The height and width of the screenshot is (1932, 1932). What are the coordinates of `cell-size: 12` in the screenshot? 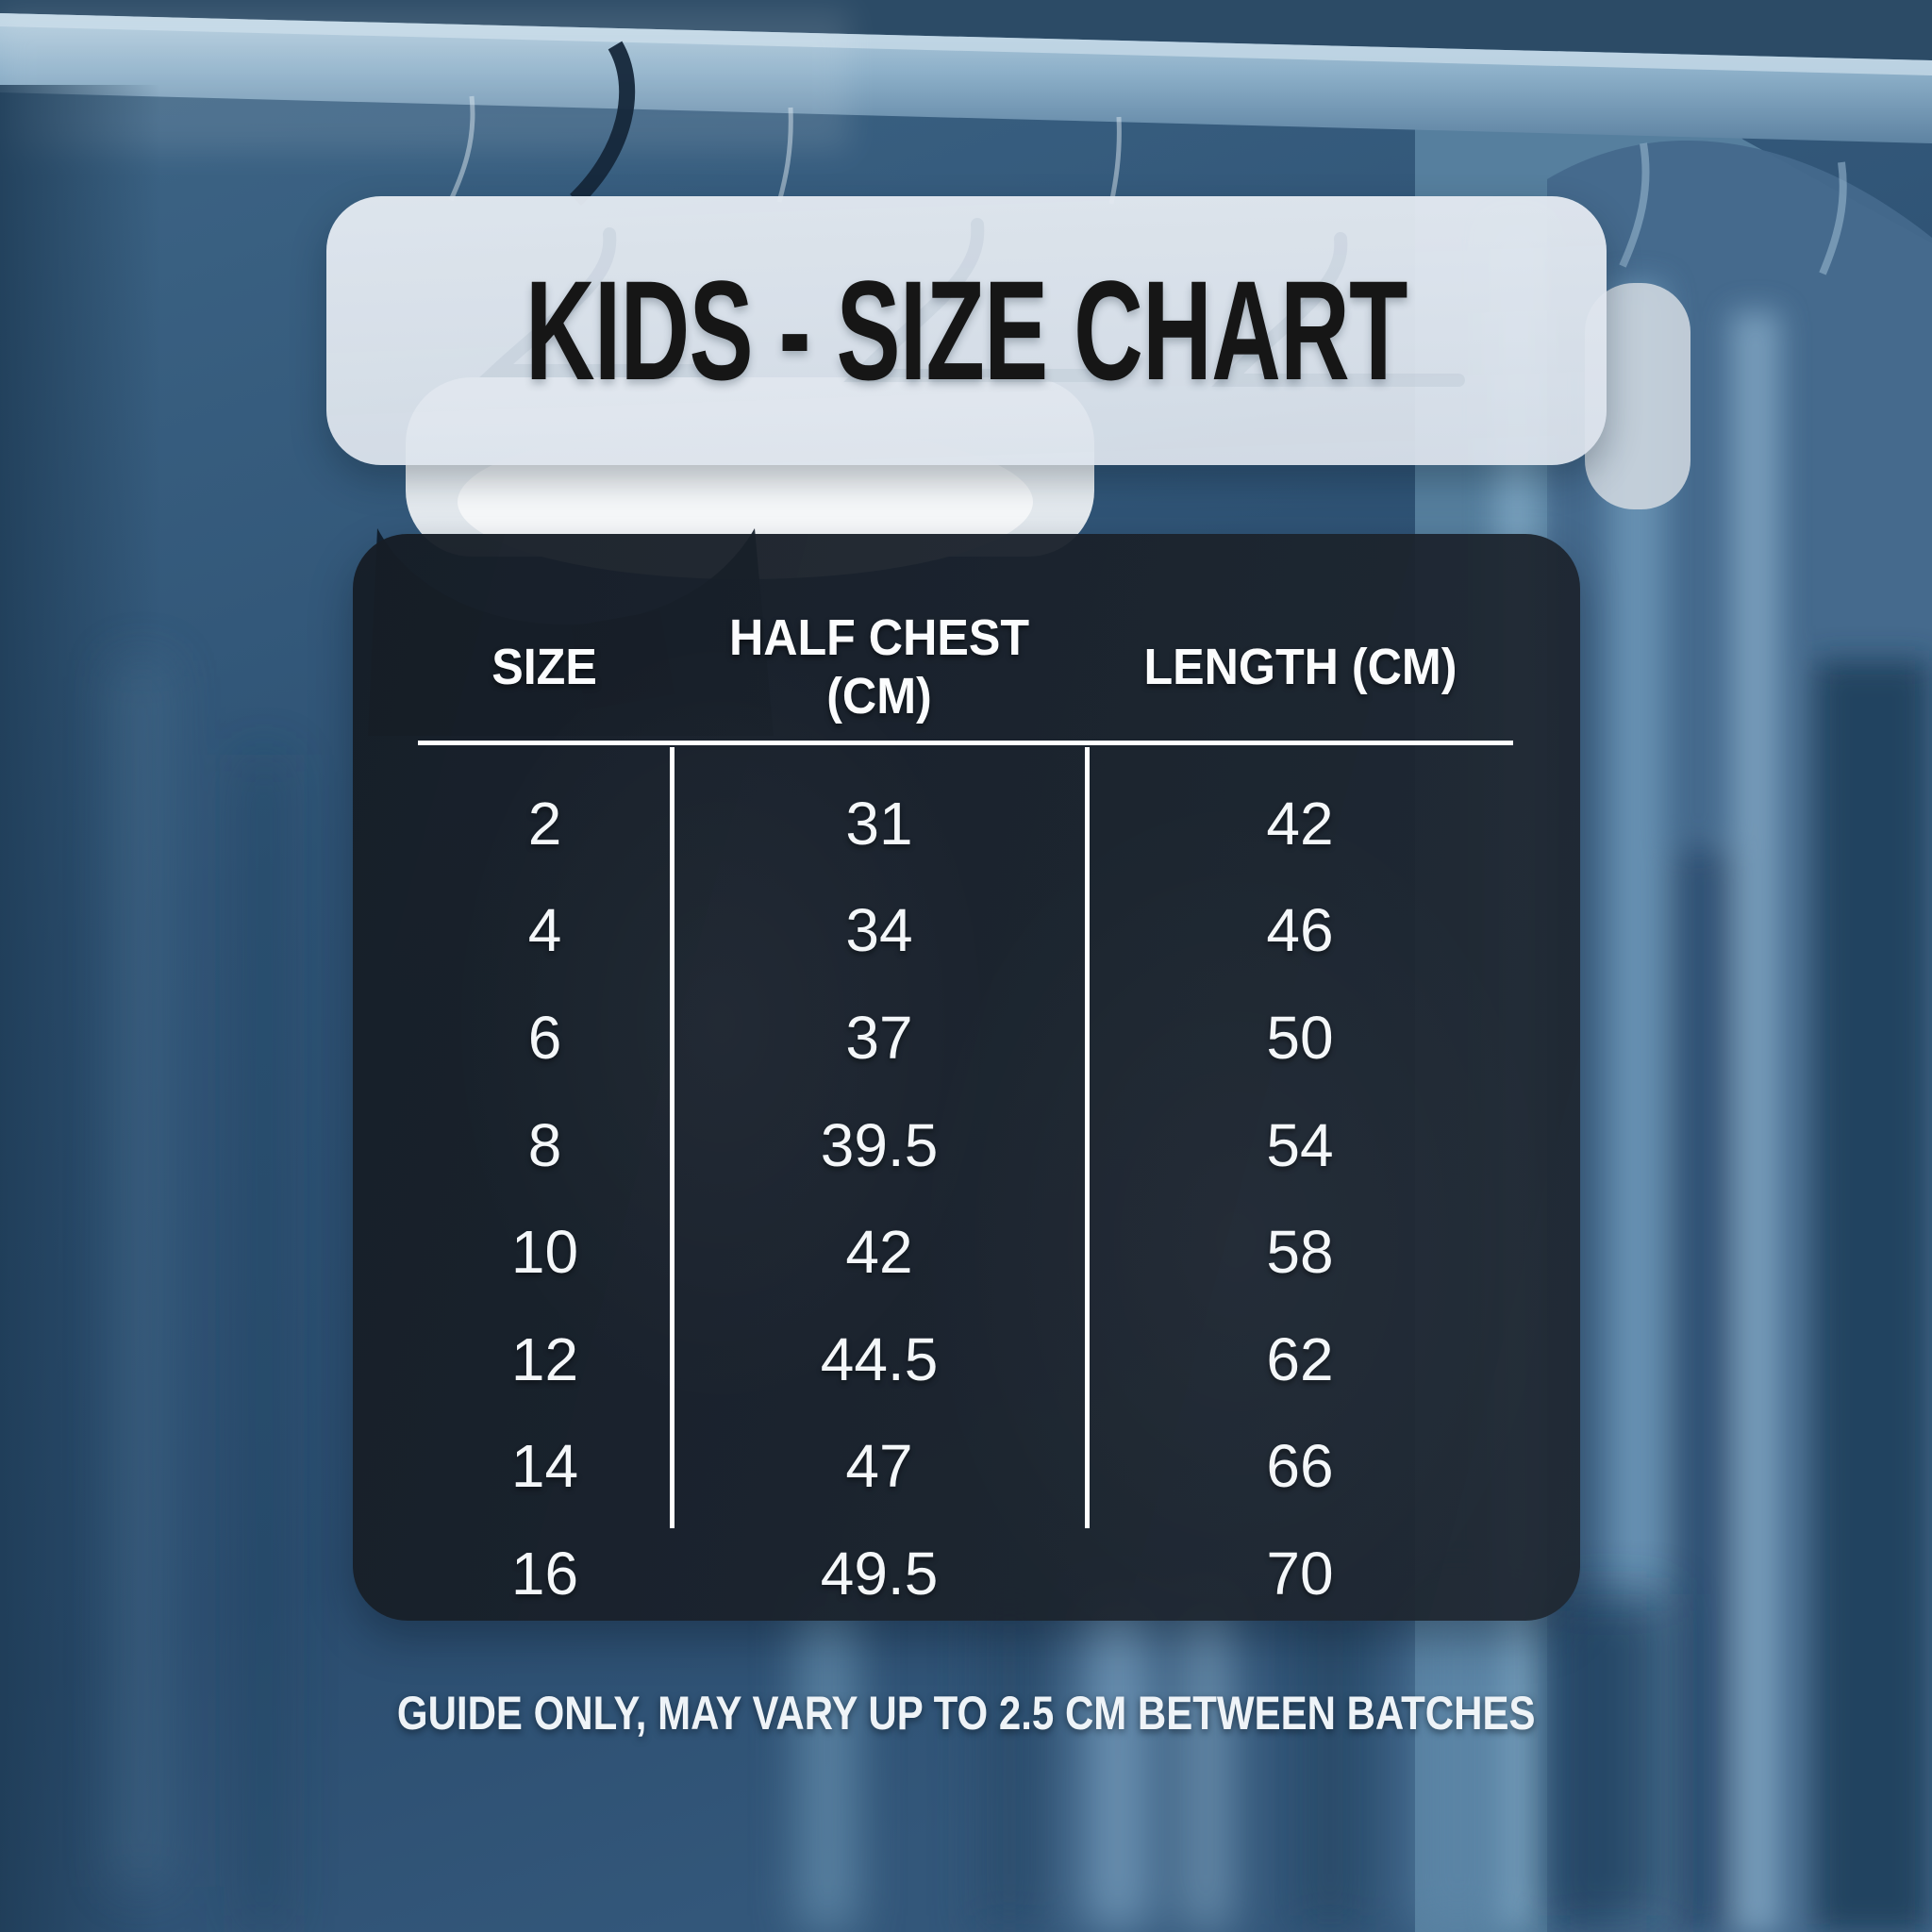 It's located at (545, 1358).